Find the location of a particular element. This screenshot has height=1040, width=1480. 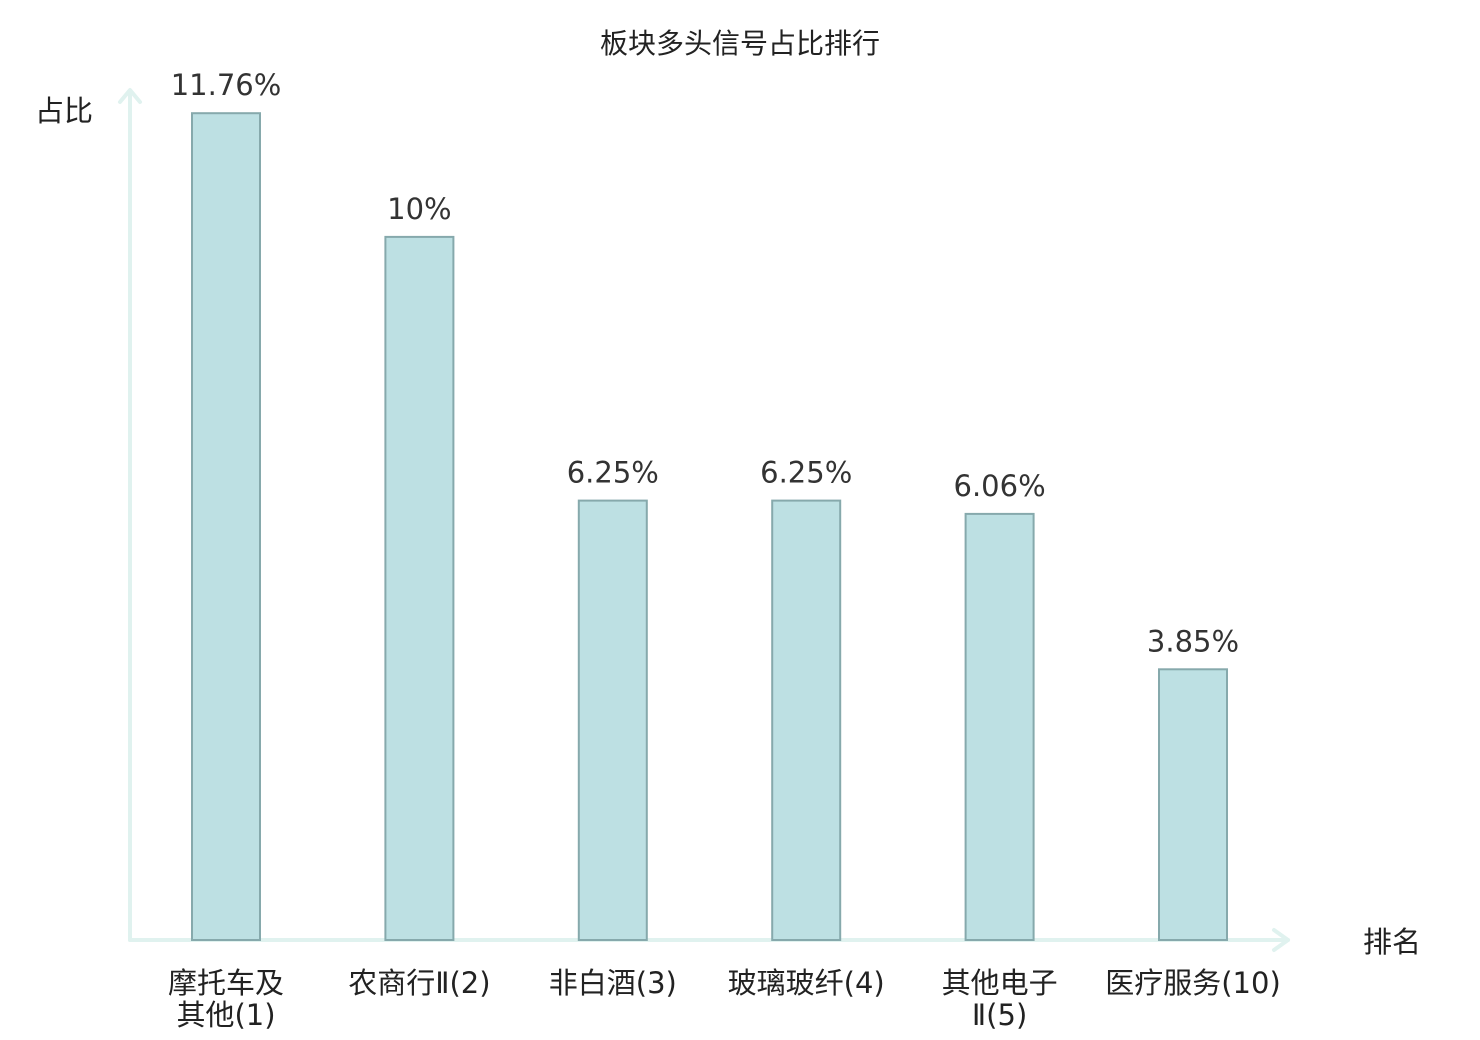

x-axis-arrow is located at coordinates (1281, 940).